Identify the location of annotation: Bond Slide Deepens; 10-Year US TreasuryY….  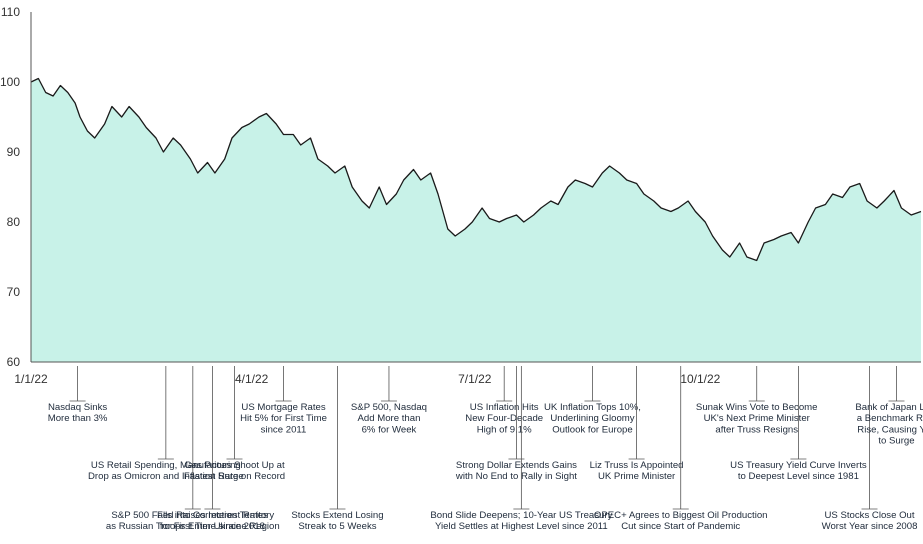
(521, 449).